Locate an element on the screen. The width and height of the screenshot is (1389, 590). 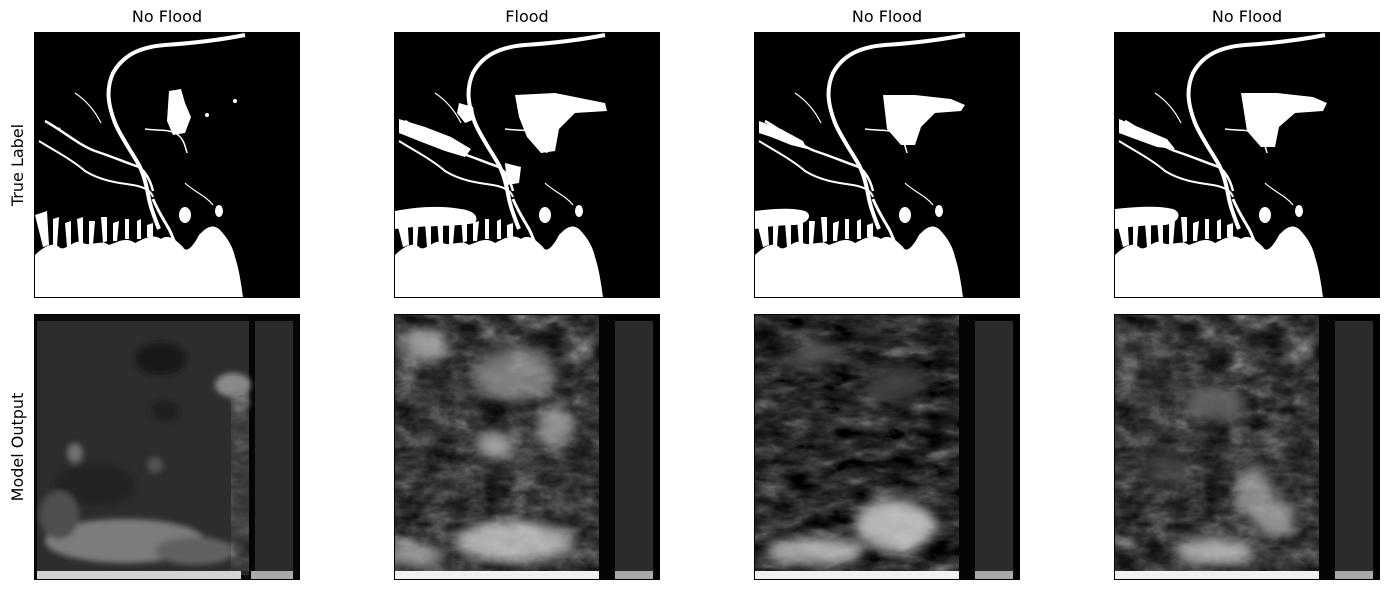
column-title-3: No Flood is located at coordinates (887, 16).